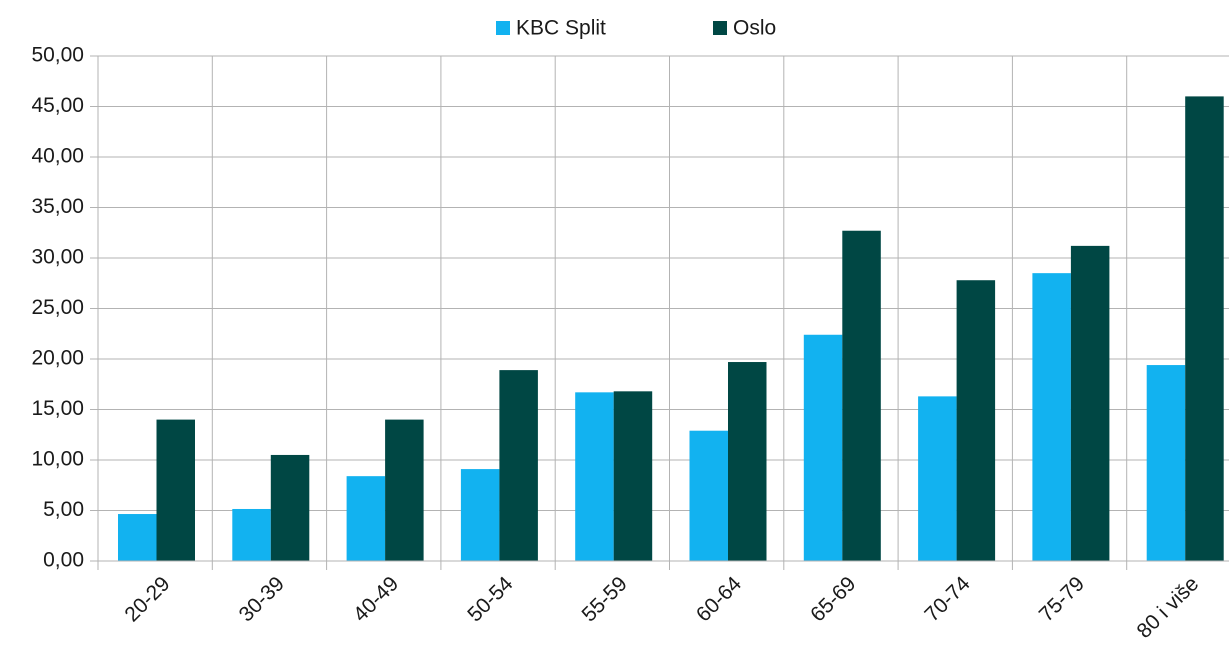  I want to click on y-tick-label: 10,00, so click(57, 459).